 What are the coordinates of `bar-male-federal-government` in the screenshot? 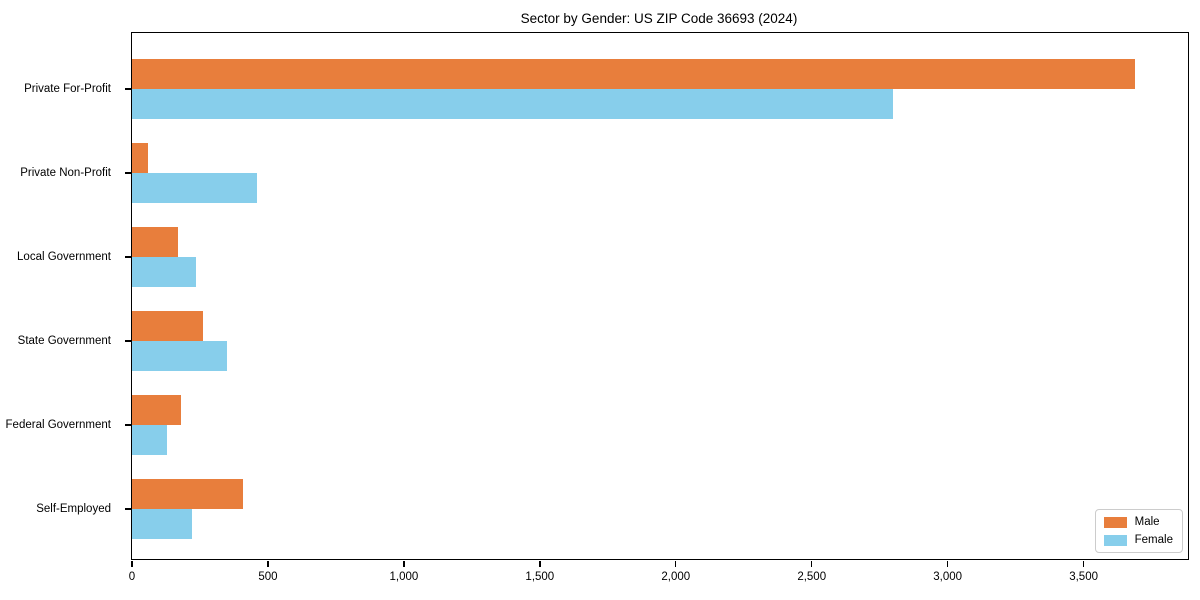 It's located at (156, 410).